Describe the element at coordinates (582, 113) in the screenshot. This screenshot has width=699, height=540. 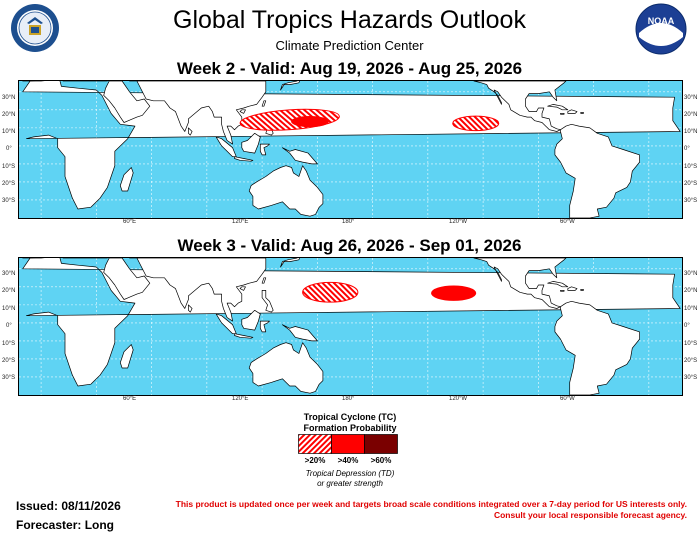
I see `landmass-puerto-rico` at that location.